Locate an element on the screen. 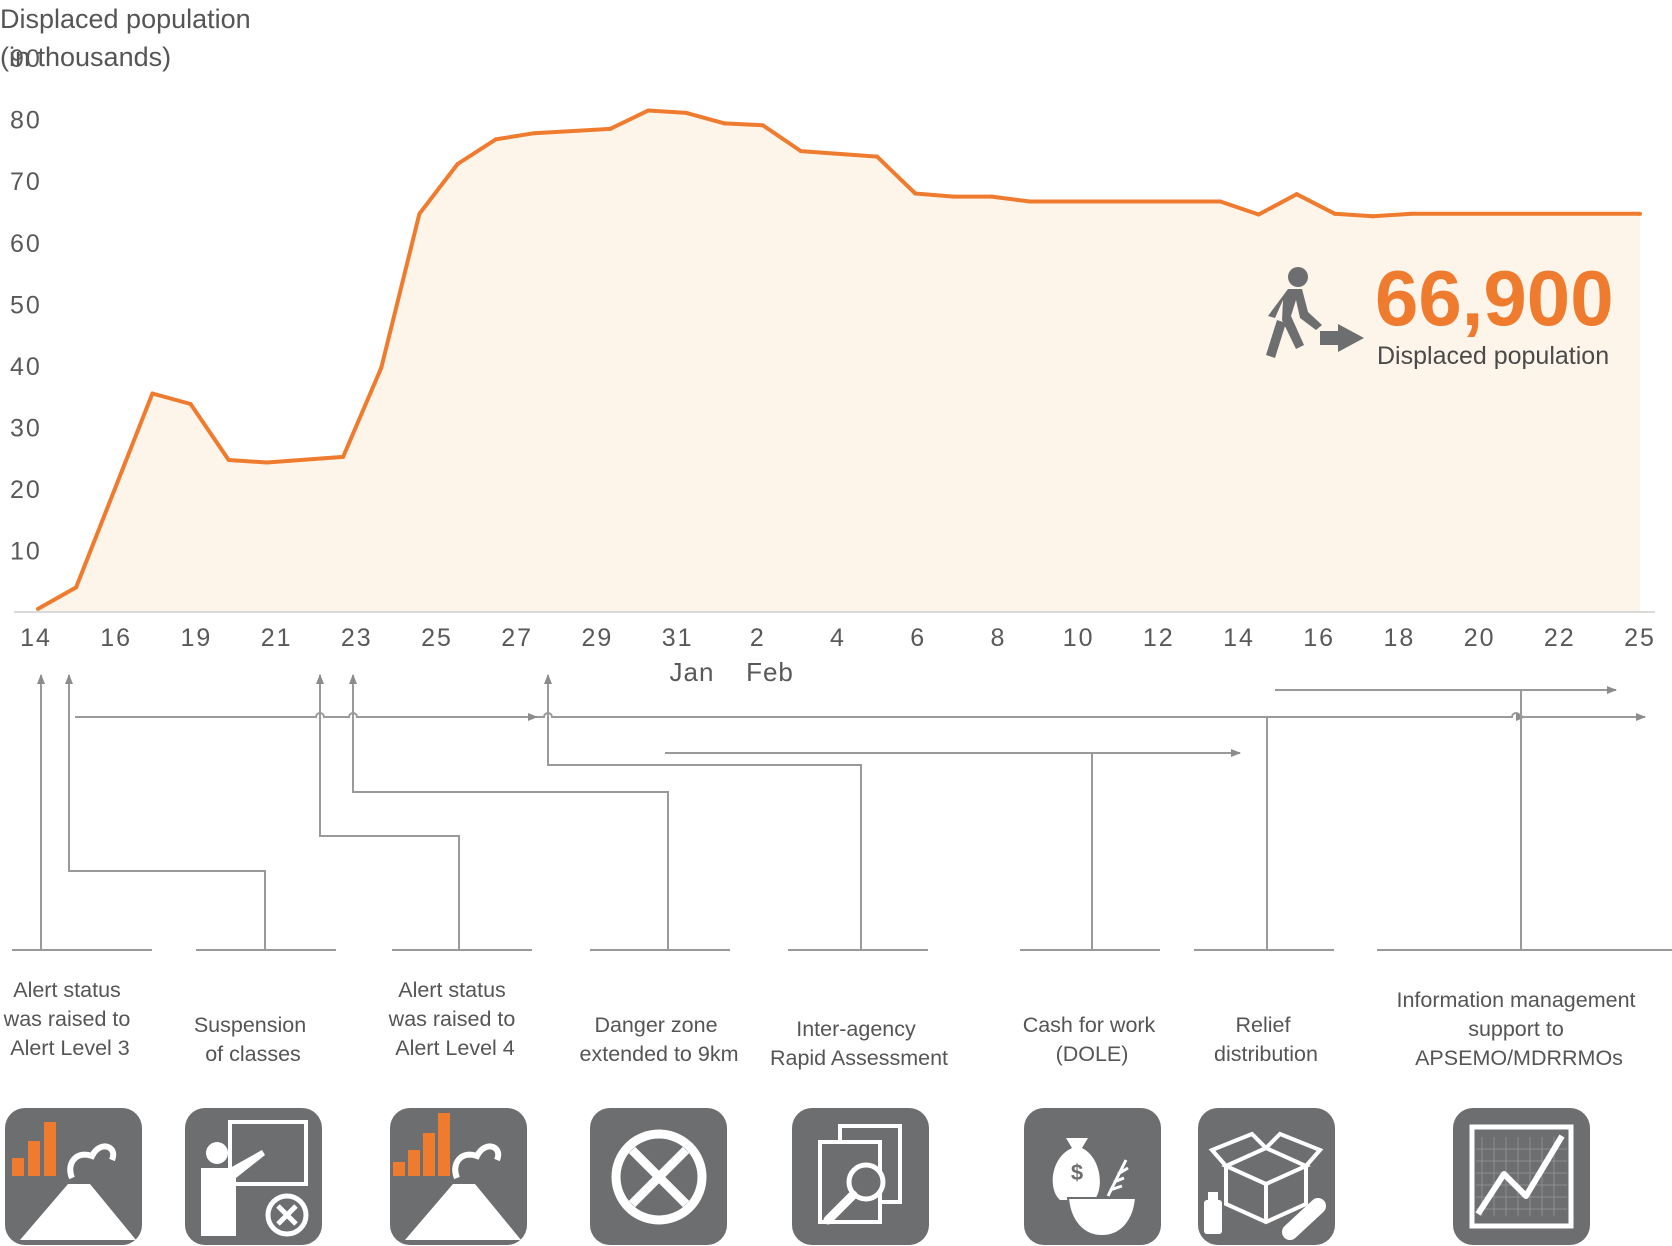 The width and height of the screenshot is (1672, 1246). x-tick-label: 6 is located at coordinates (918, 638).